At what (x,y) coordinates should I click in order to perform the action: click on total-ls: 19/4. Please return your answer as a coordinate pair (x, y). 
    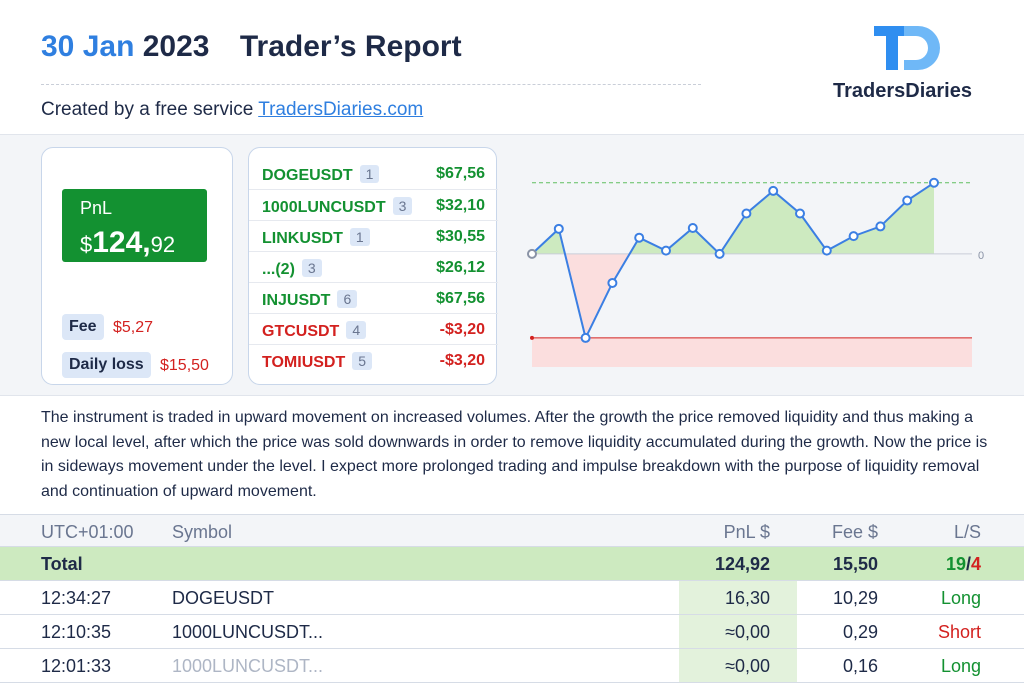
    Looking at the image, I should click on (963, 564).